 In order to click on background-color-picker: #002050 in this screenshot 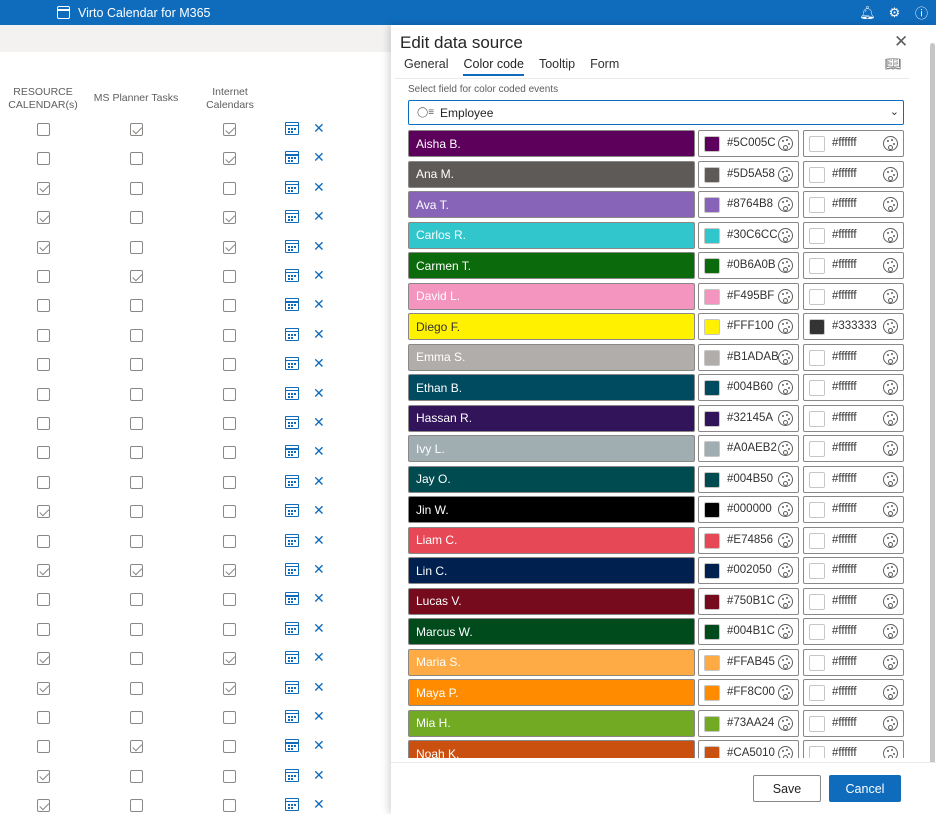, I will do `click(748, 570)`.